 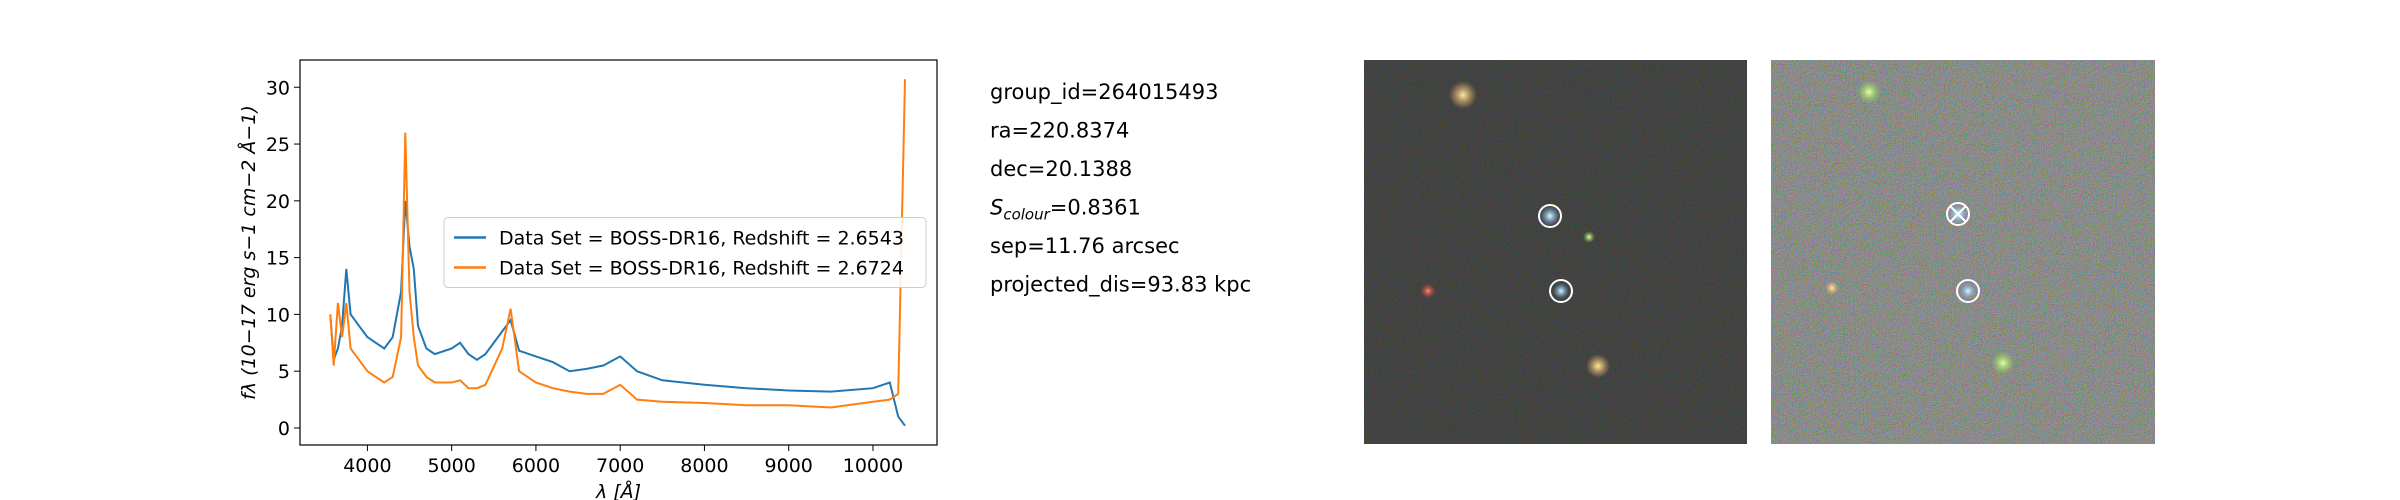 What do you see at coordinates (1061, 169) in the screenshot?
I see `info-line: dec=20.1388` at bounding box center [1061, 169].